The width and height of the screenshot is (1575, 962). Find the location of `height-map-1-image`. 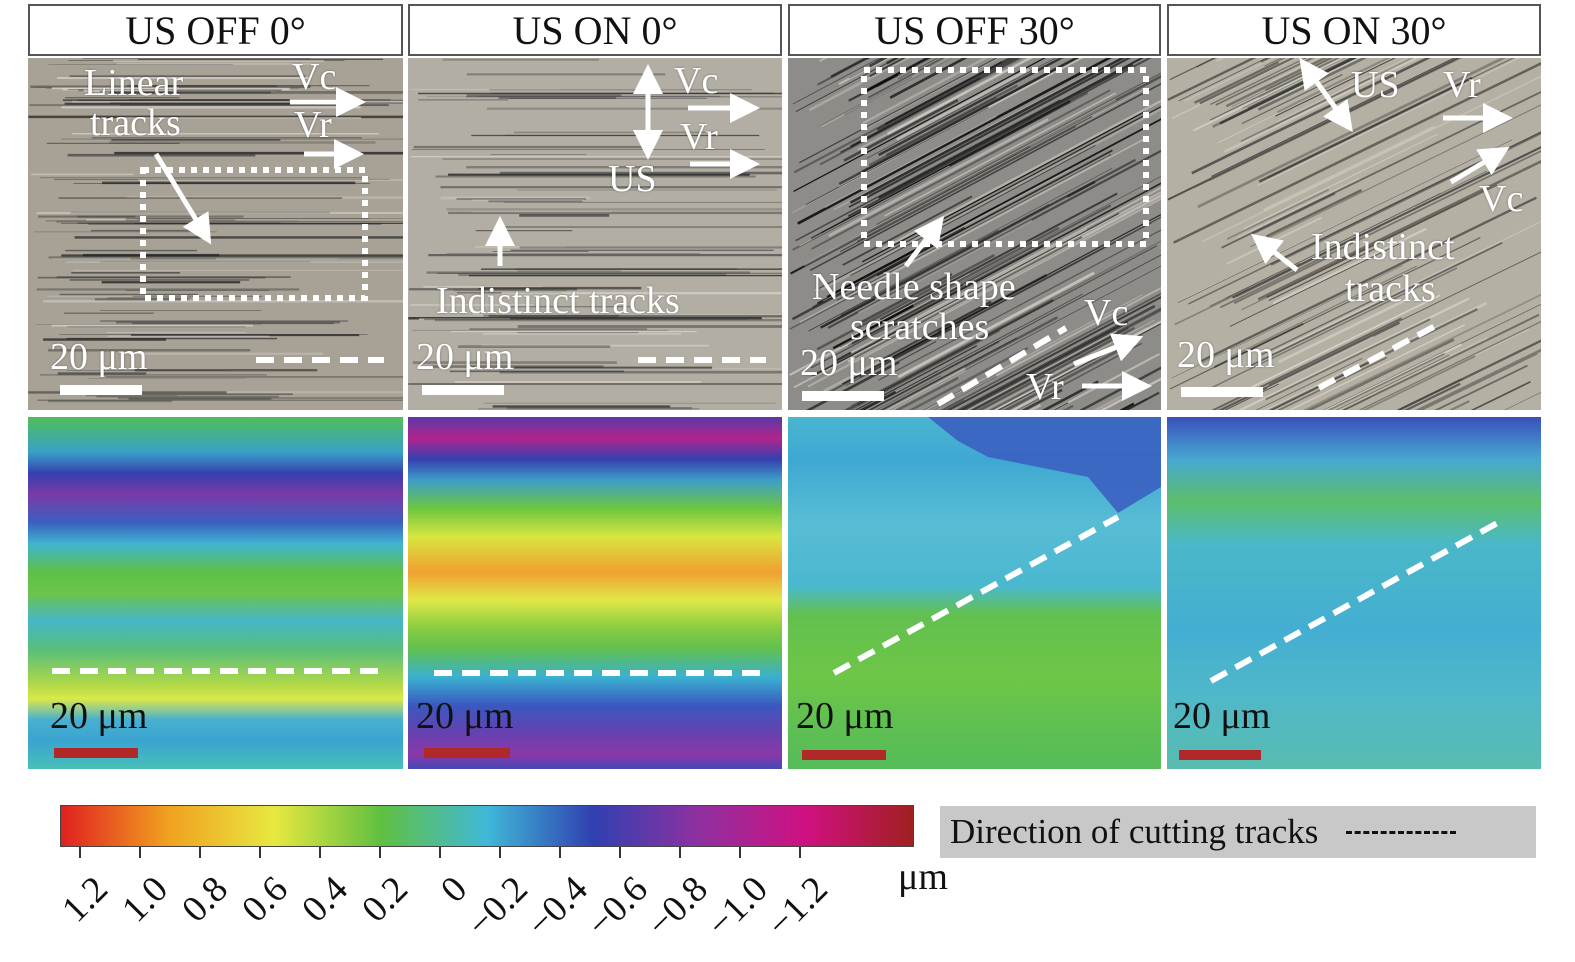

height-map-1-image is located at coordinates (215, 593).